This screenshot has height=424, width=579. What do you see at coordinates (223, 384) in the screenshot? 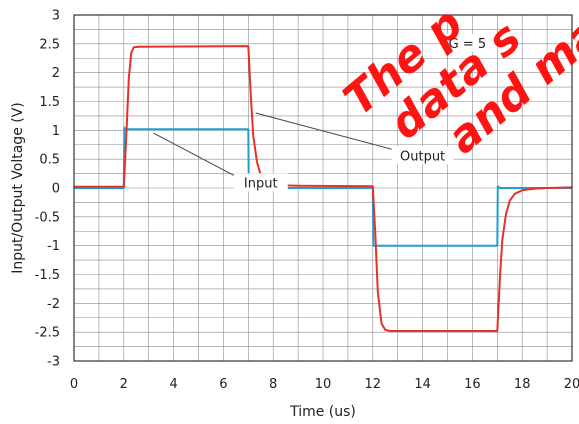
I see `x-tick-label: 6` at bounding box center [223, 384].